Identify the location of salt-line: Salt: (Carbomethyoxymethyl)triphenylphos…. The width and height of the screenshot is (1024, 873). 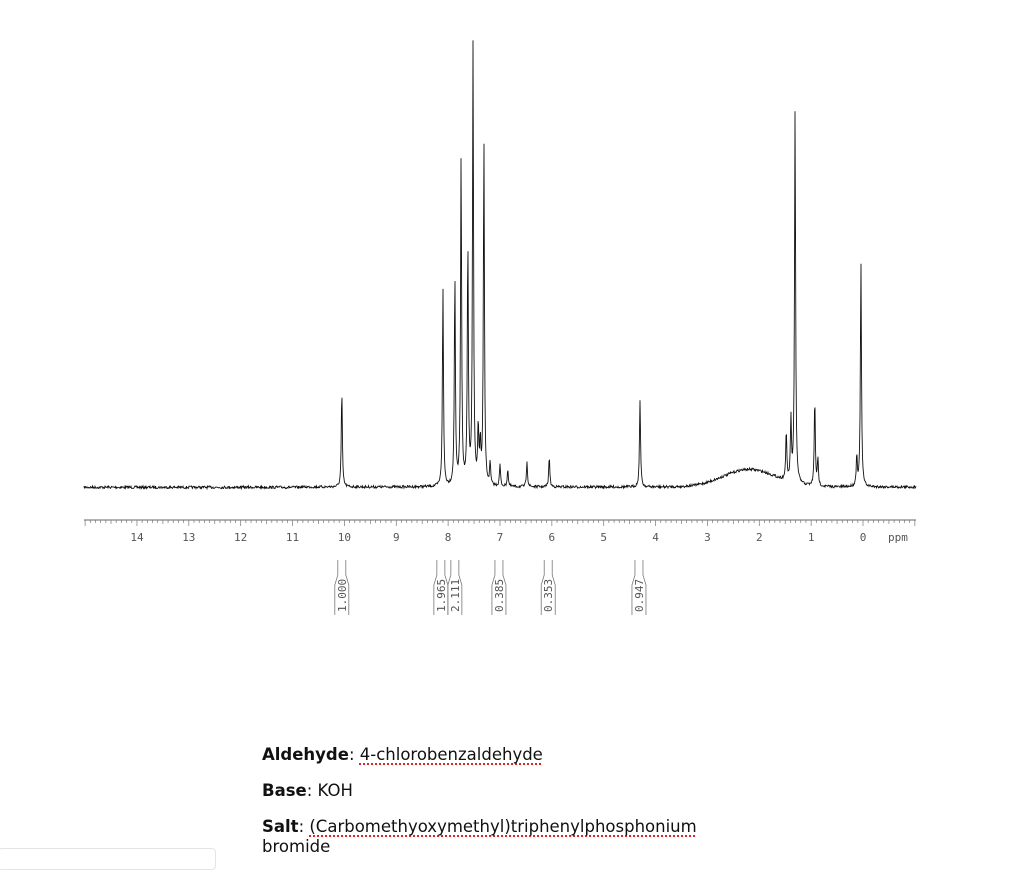
(479, 837).